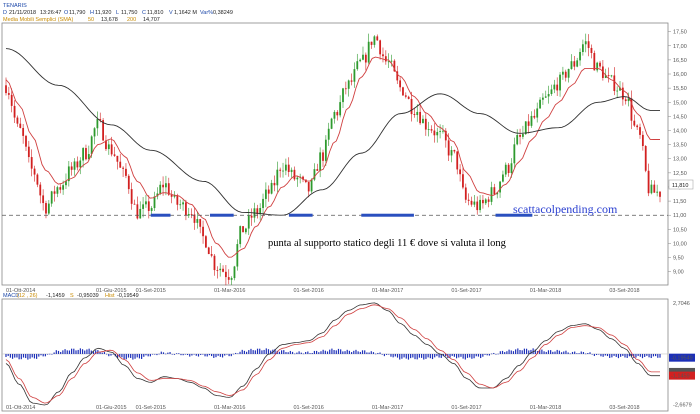 The height and width of the screenshot is (414, 700). What do you see at coordinates (680, 160) in the screenshot?
I see `price-tick-label: 13,00` at bounding box center [680, 160].